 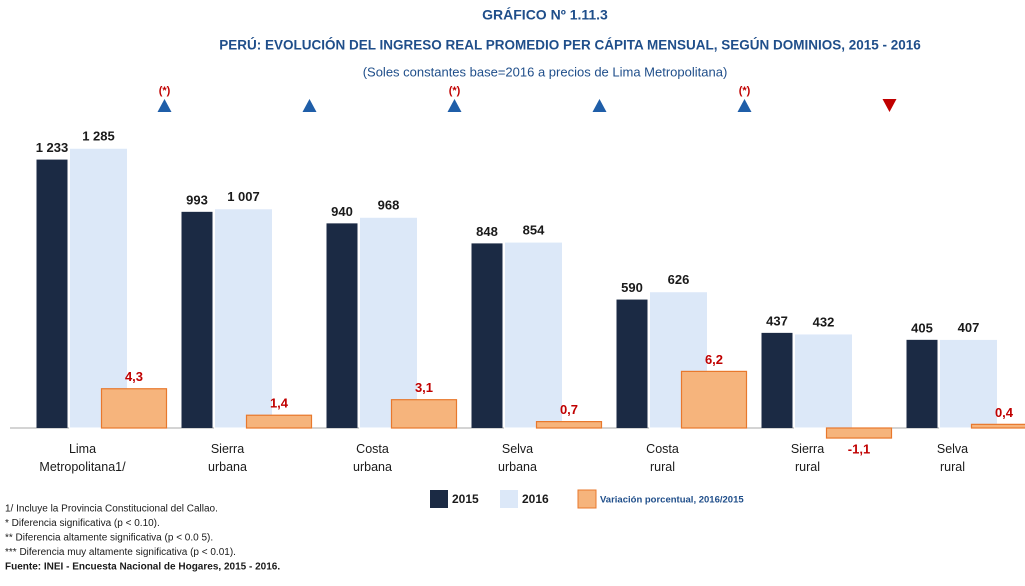 I want to click on value-label: 0,7, so click(x=569, y=409).